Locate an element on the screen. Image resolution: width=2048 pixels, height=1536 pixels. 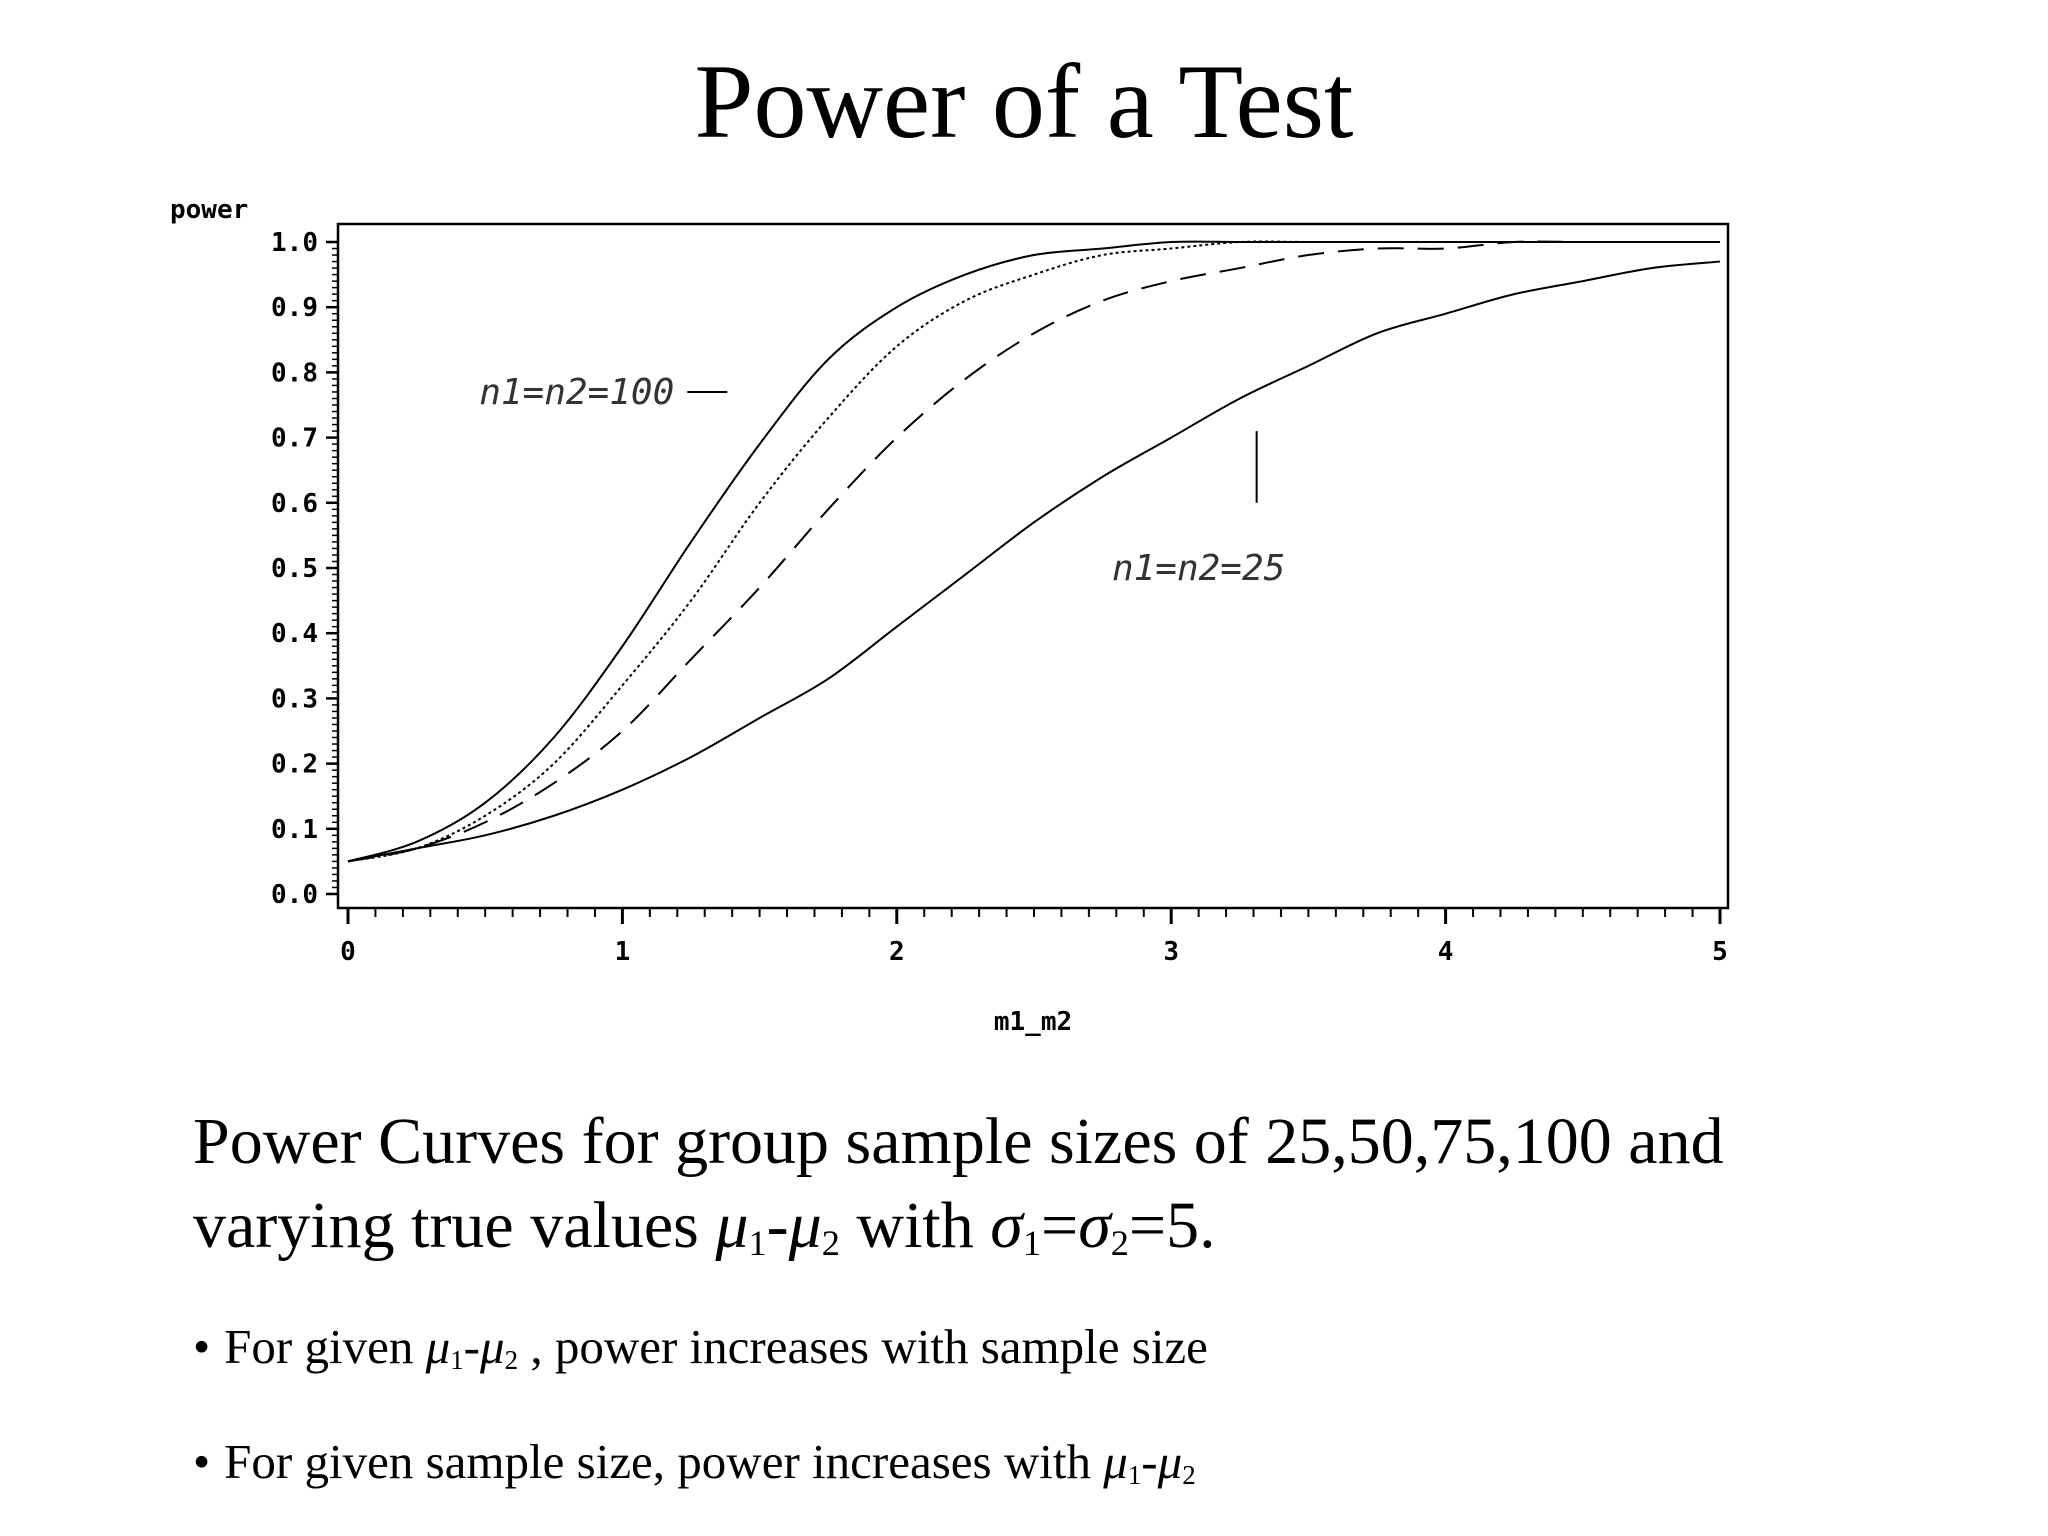
annotation-label-n100: n1=n2=100 is located at coordinates (576, 392).